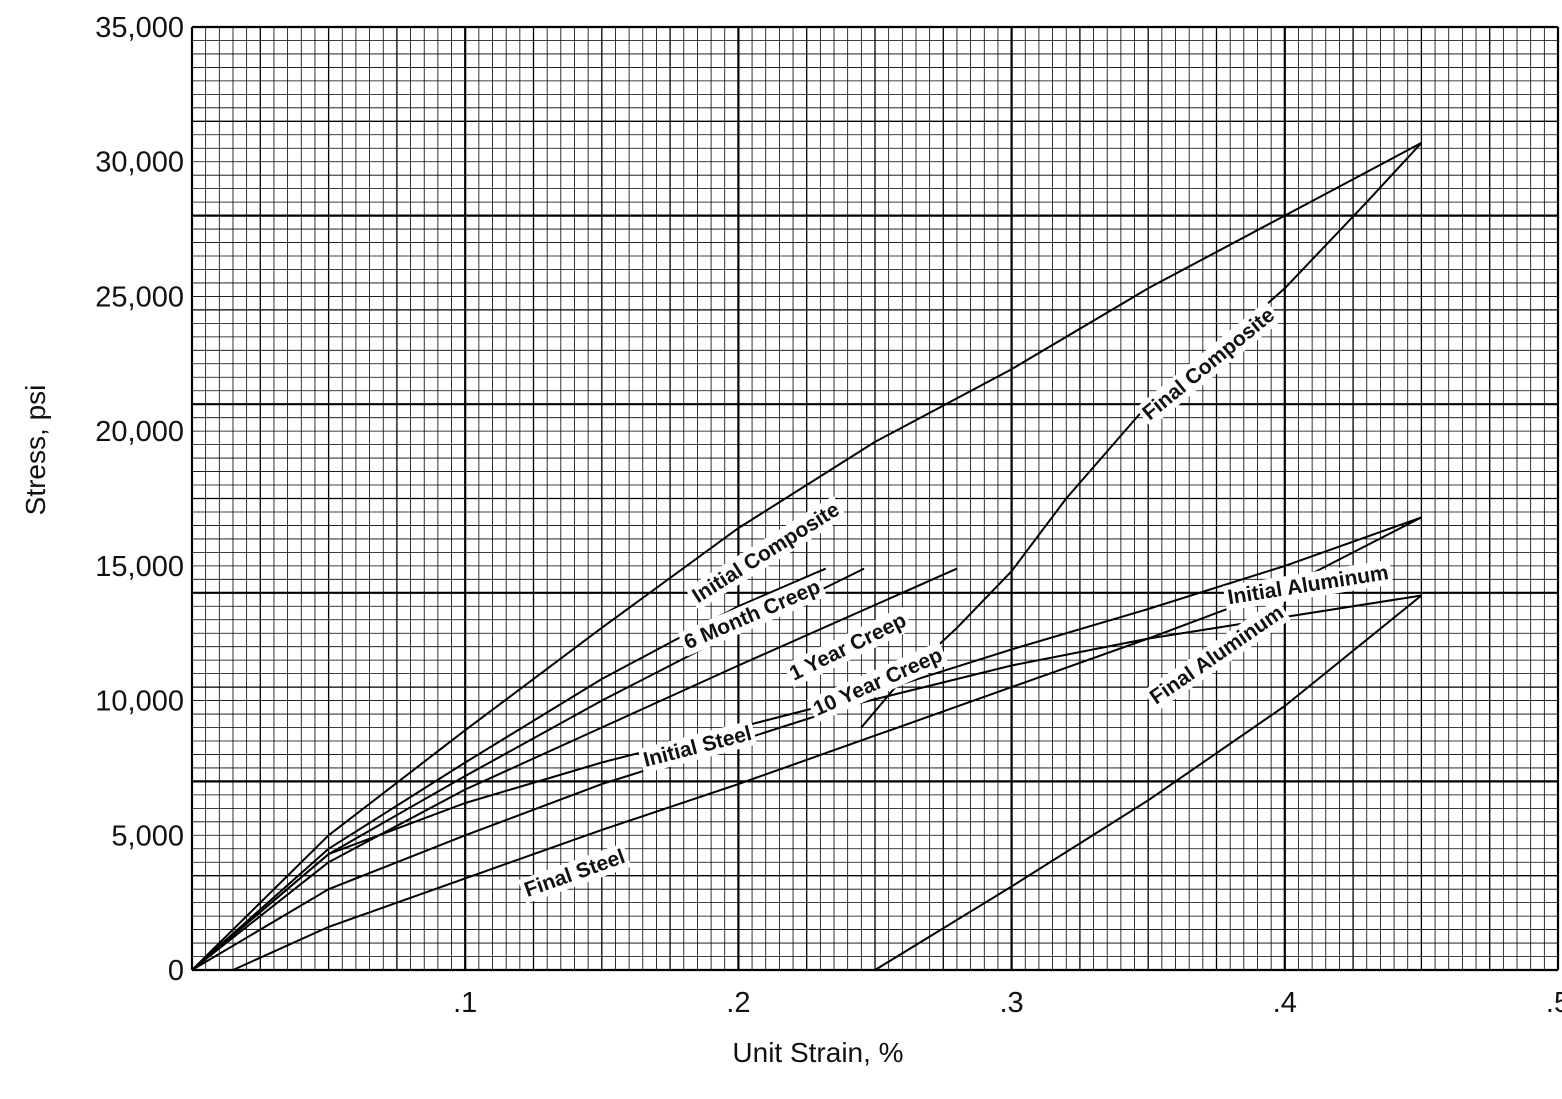 The width and height of the screenshot is (1562, 1099). I want to click on series-label-final-composite: Final Composite, so click(1208, 364).